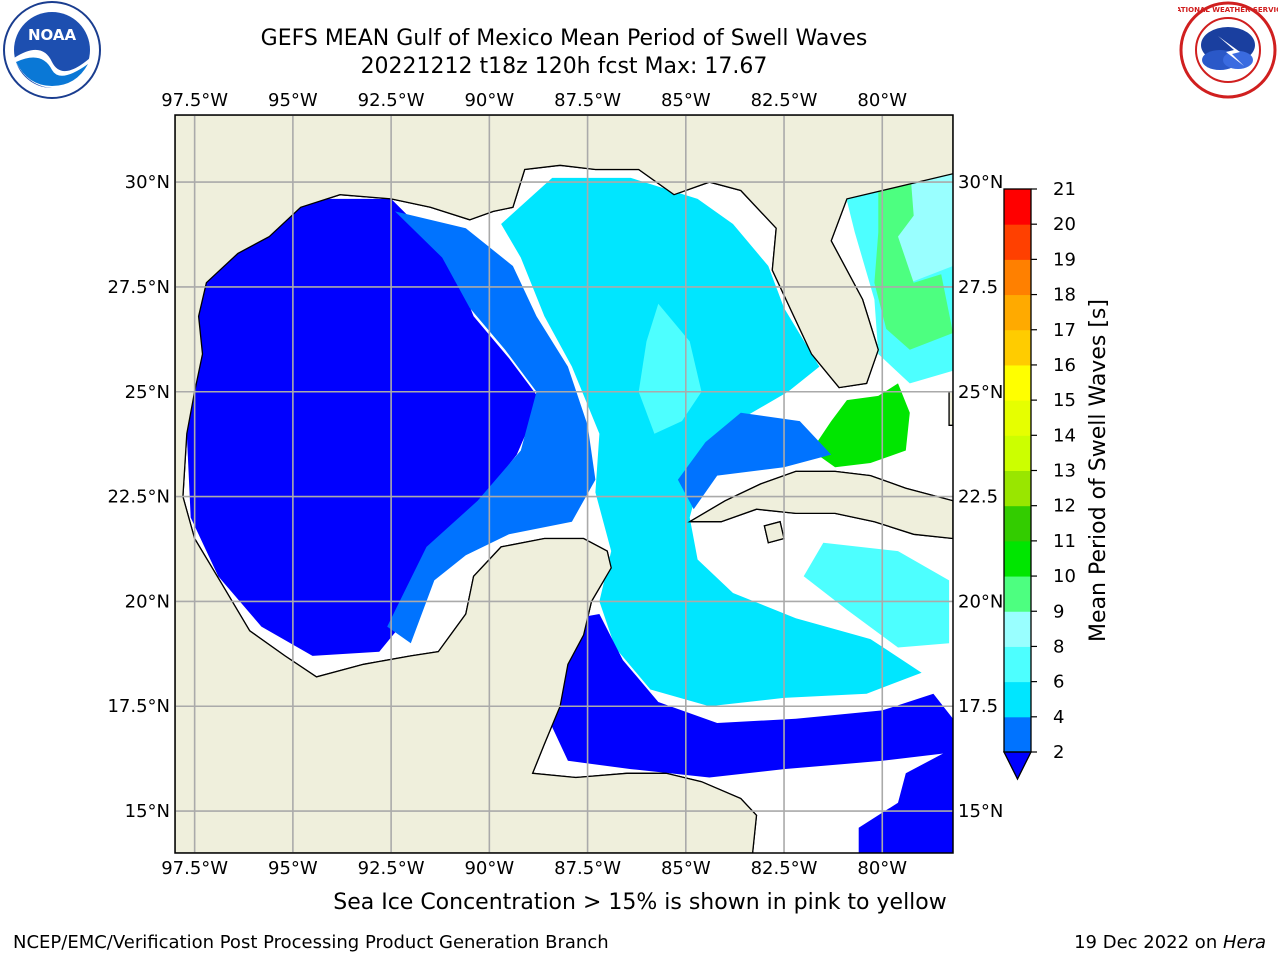 The image size is (1280, 960). I want to click on lon-label-bottom: 97.5°W, so click(194, 868).